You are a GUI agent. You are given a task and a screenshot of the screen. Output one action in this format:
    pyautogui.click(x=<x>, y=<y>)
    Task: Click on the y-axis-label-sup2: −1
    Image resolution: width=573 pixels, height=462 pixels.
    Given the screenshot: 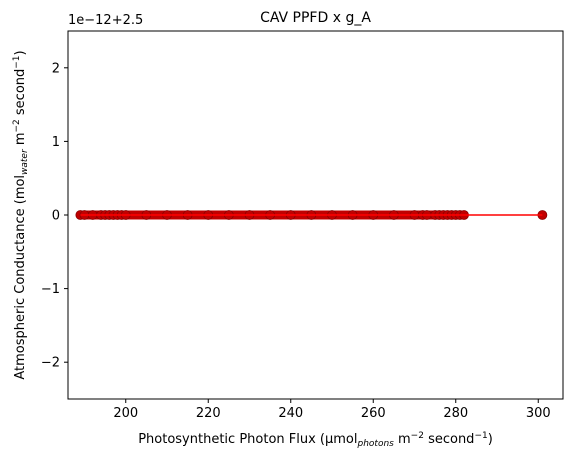 What is the action you would take?
    pyautogui.click(x=17, y=61)
    